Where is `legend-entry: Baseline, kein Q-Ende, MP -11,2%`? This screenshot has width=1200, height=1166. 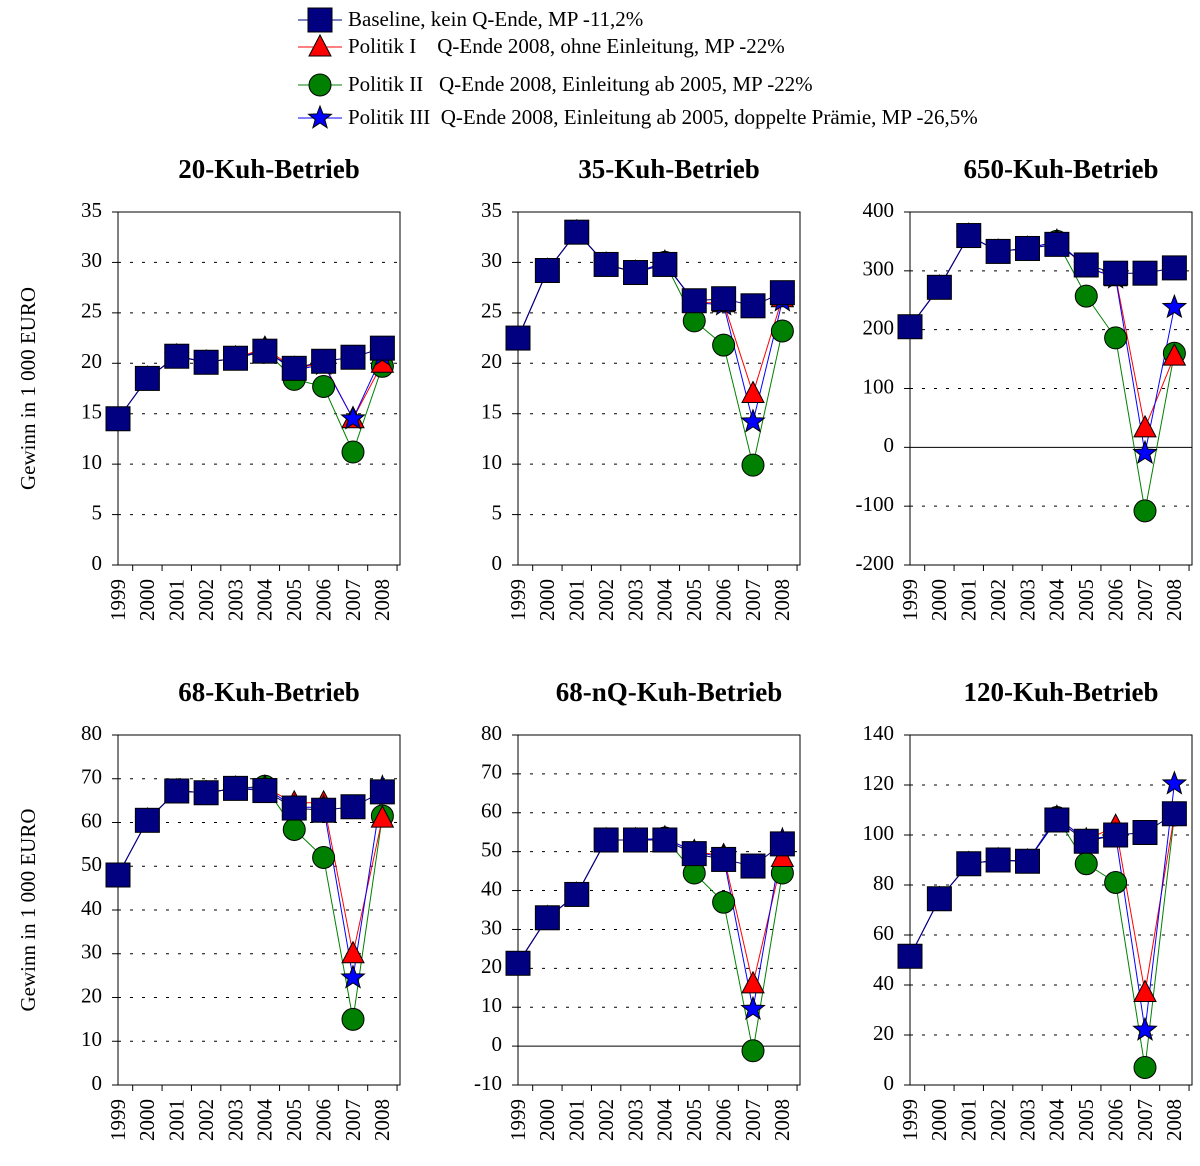
legend-entry: Baseline, kein Q-Ende, MP -11,2% is located at coordinates (495, 19).